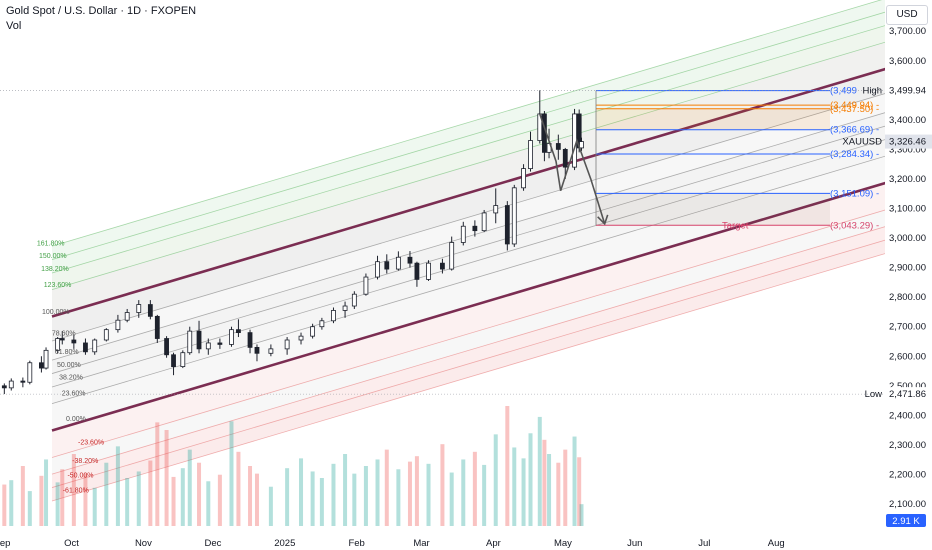  Describe the element at coordinates (908, 275) in the screenshot. I see `price-axis-bg` at that location.